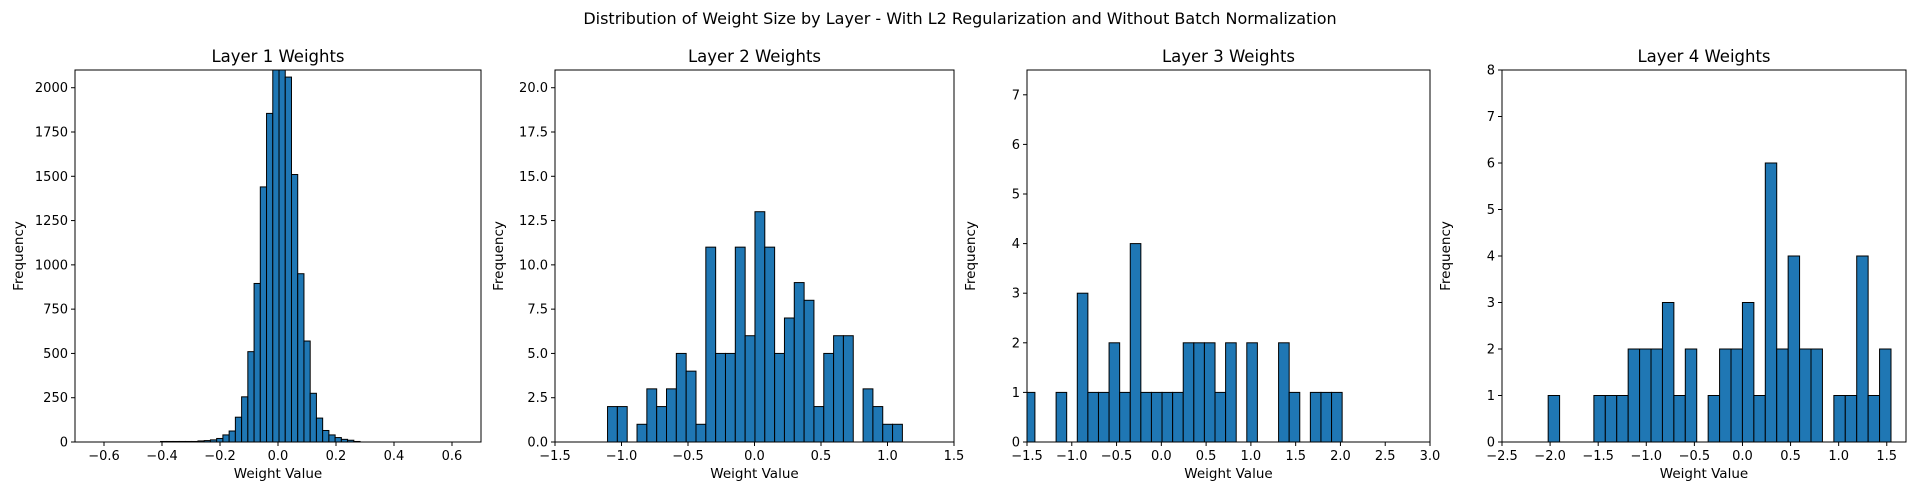 The image size is (1920, 500). Describe the element at coordinates (1719, 302) in the screenshot. I see `histogram-bars` at that location.